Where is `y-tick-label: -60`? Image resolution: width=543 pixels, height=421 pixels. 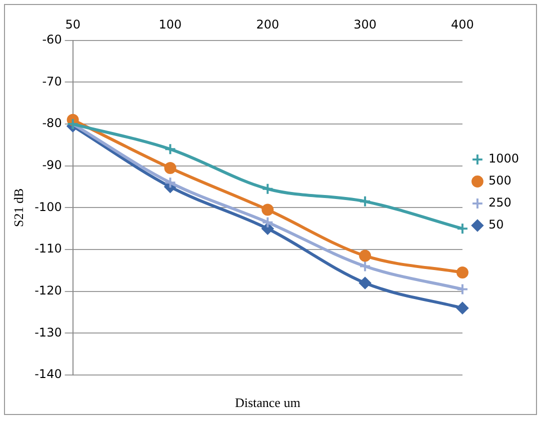 y-tick-label: -60 is located at coordinates (52, 39).